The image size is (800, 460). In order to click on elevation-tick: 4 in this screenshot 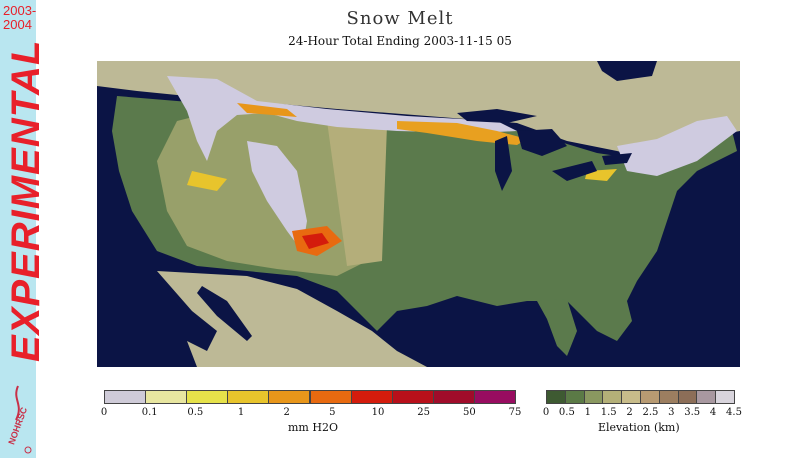, I will do `click(713, 412)`.